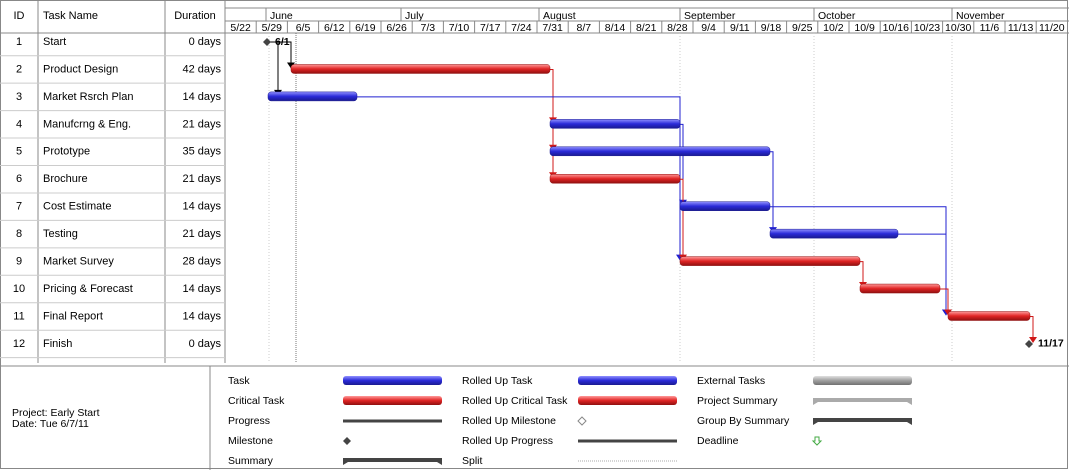 Image resolution: width=1069 pixels, height=470 pixels. Describe the element at coordinates (201, 152) in the screenshot. I see `task-duration: 35 days` at that location.